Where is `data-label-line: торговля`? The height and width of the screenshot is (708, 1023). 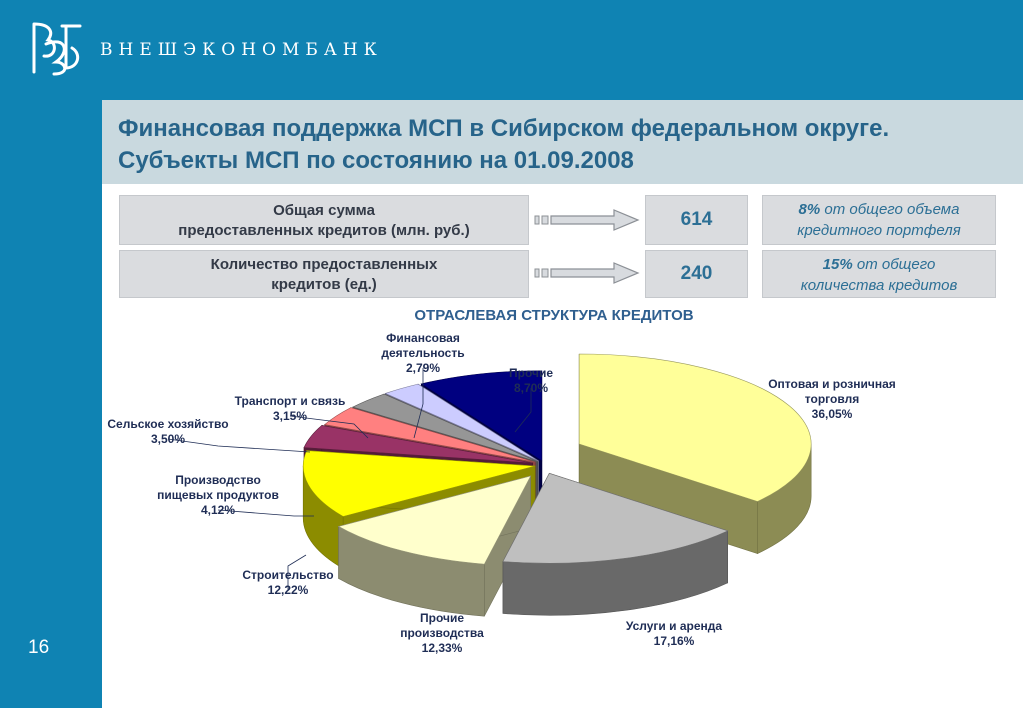
data-label-line: торговля is located at coordinates (832, 399).